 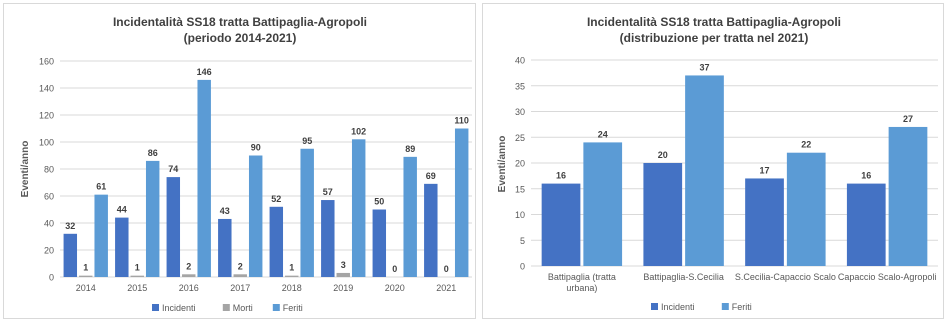 What do you see at coordinates (520, 86) in the screenshot?
I see `y-tick-label: 35` at bounding box center [520, 86].